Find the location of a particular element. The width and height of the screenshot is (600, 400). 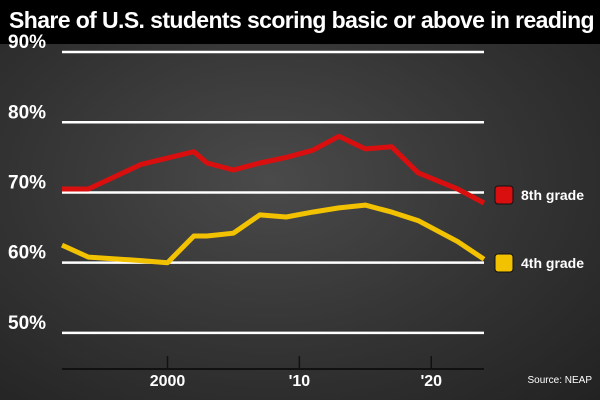

y-tick-label-70: 70% is located at coordinates (27, 182).